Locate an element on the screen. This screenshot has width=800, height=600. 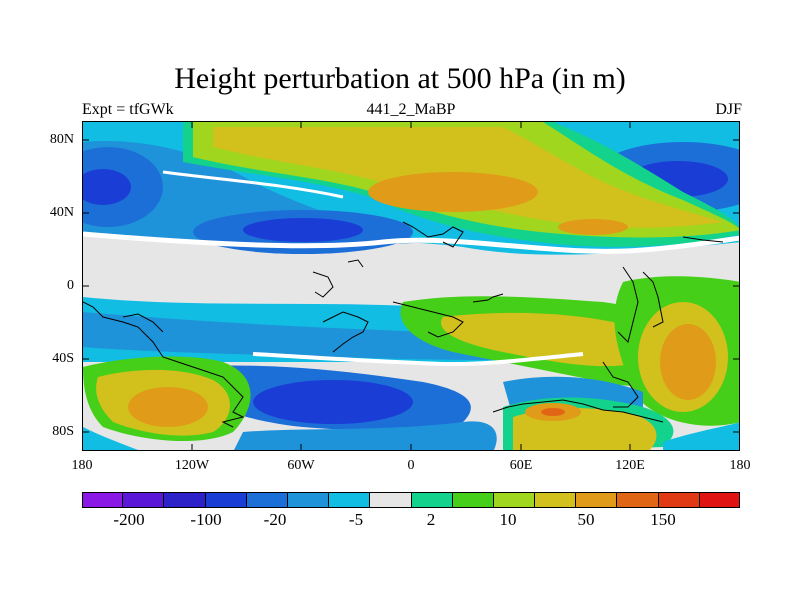
lon-tick-60e: 60E is located at coordinates (521, 465).